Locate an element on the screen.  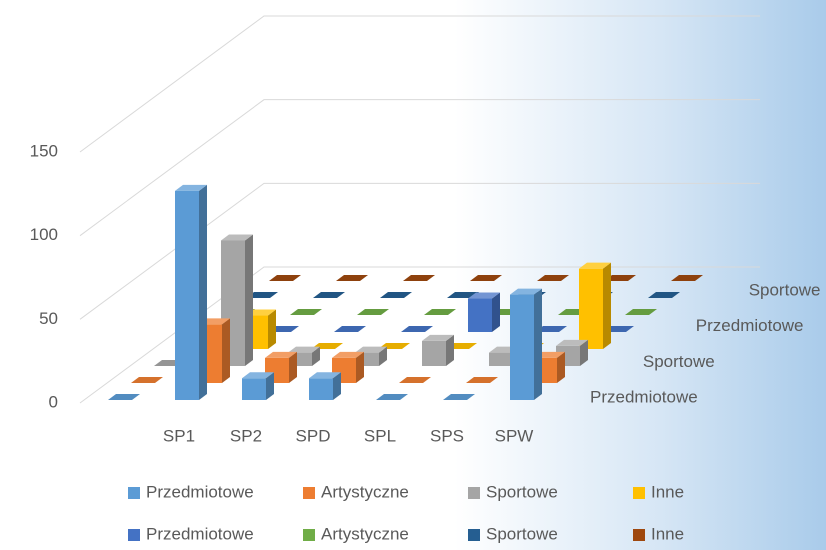
y-tick-label: 100 is located at coordinates (44, 234).